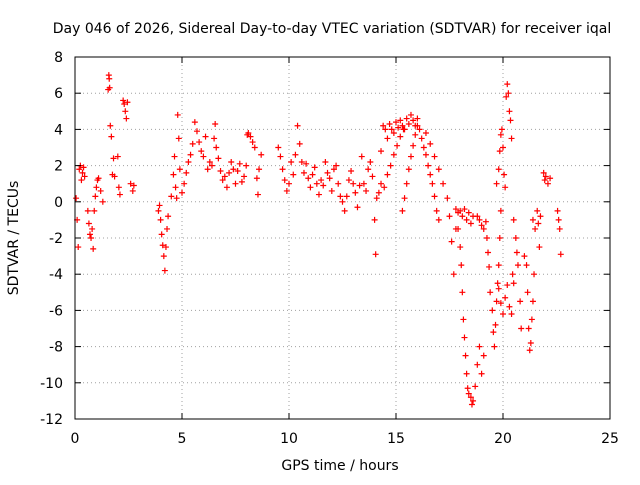 This screenshot has height=485, width=640. I want to click on x-tick-label: 10, so click(289, 439).